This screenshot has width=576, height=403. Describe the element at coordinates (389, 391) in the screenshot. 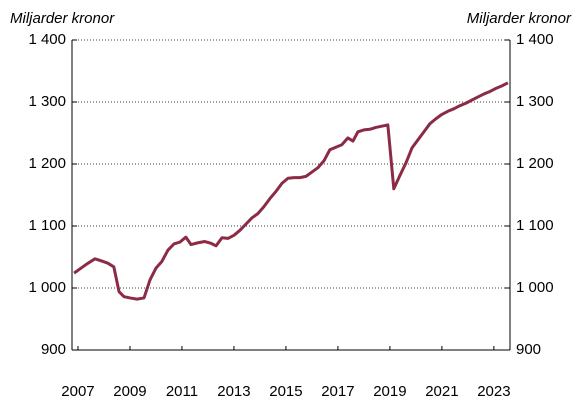

I see `x-tick-label: 2019` at that location.